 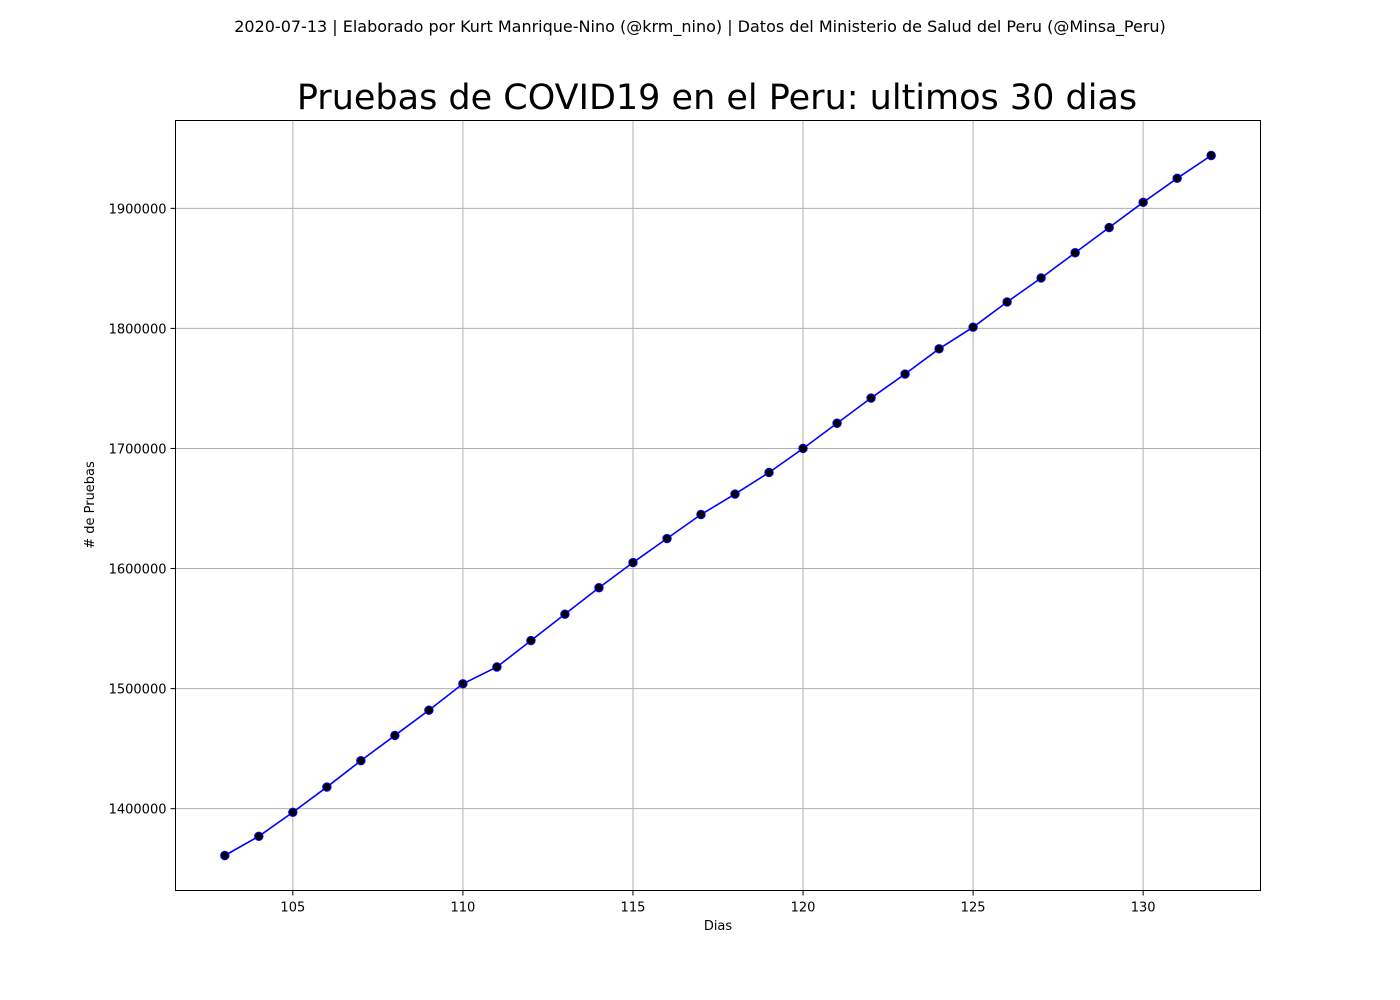 What do you see at coordinates (138, 570) in the screenshot?
I see `y-tick-label: 1600000` at bounding box center [138, 570].